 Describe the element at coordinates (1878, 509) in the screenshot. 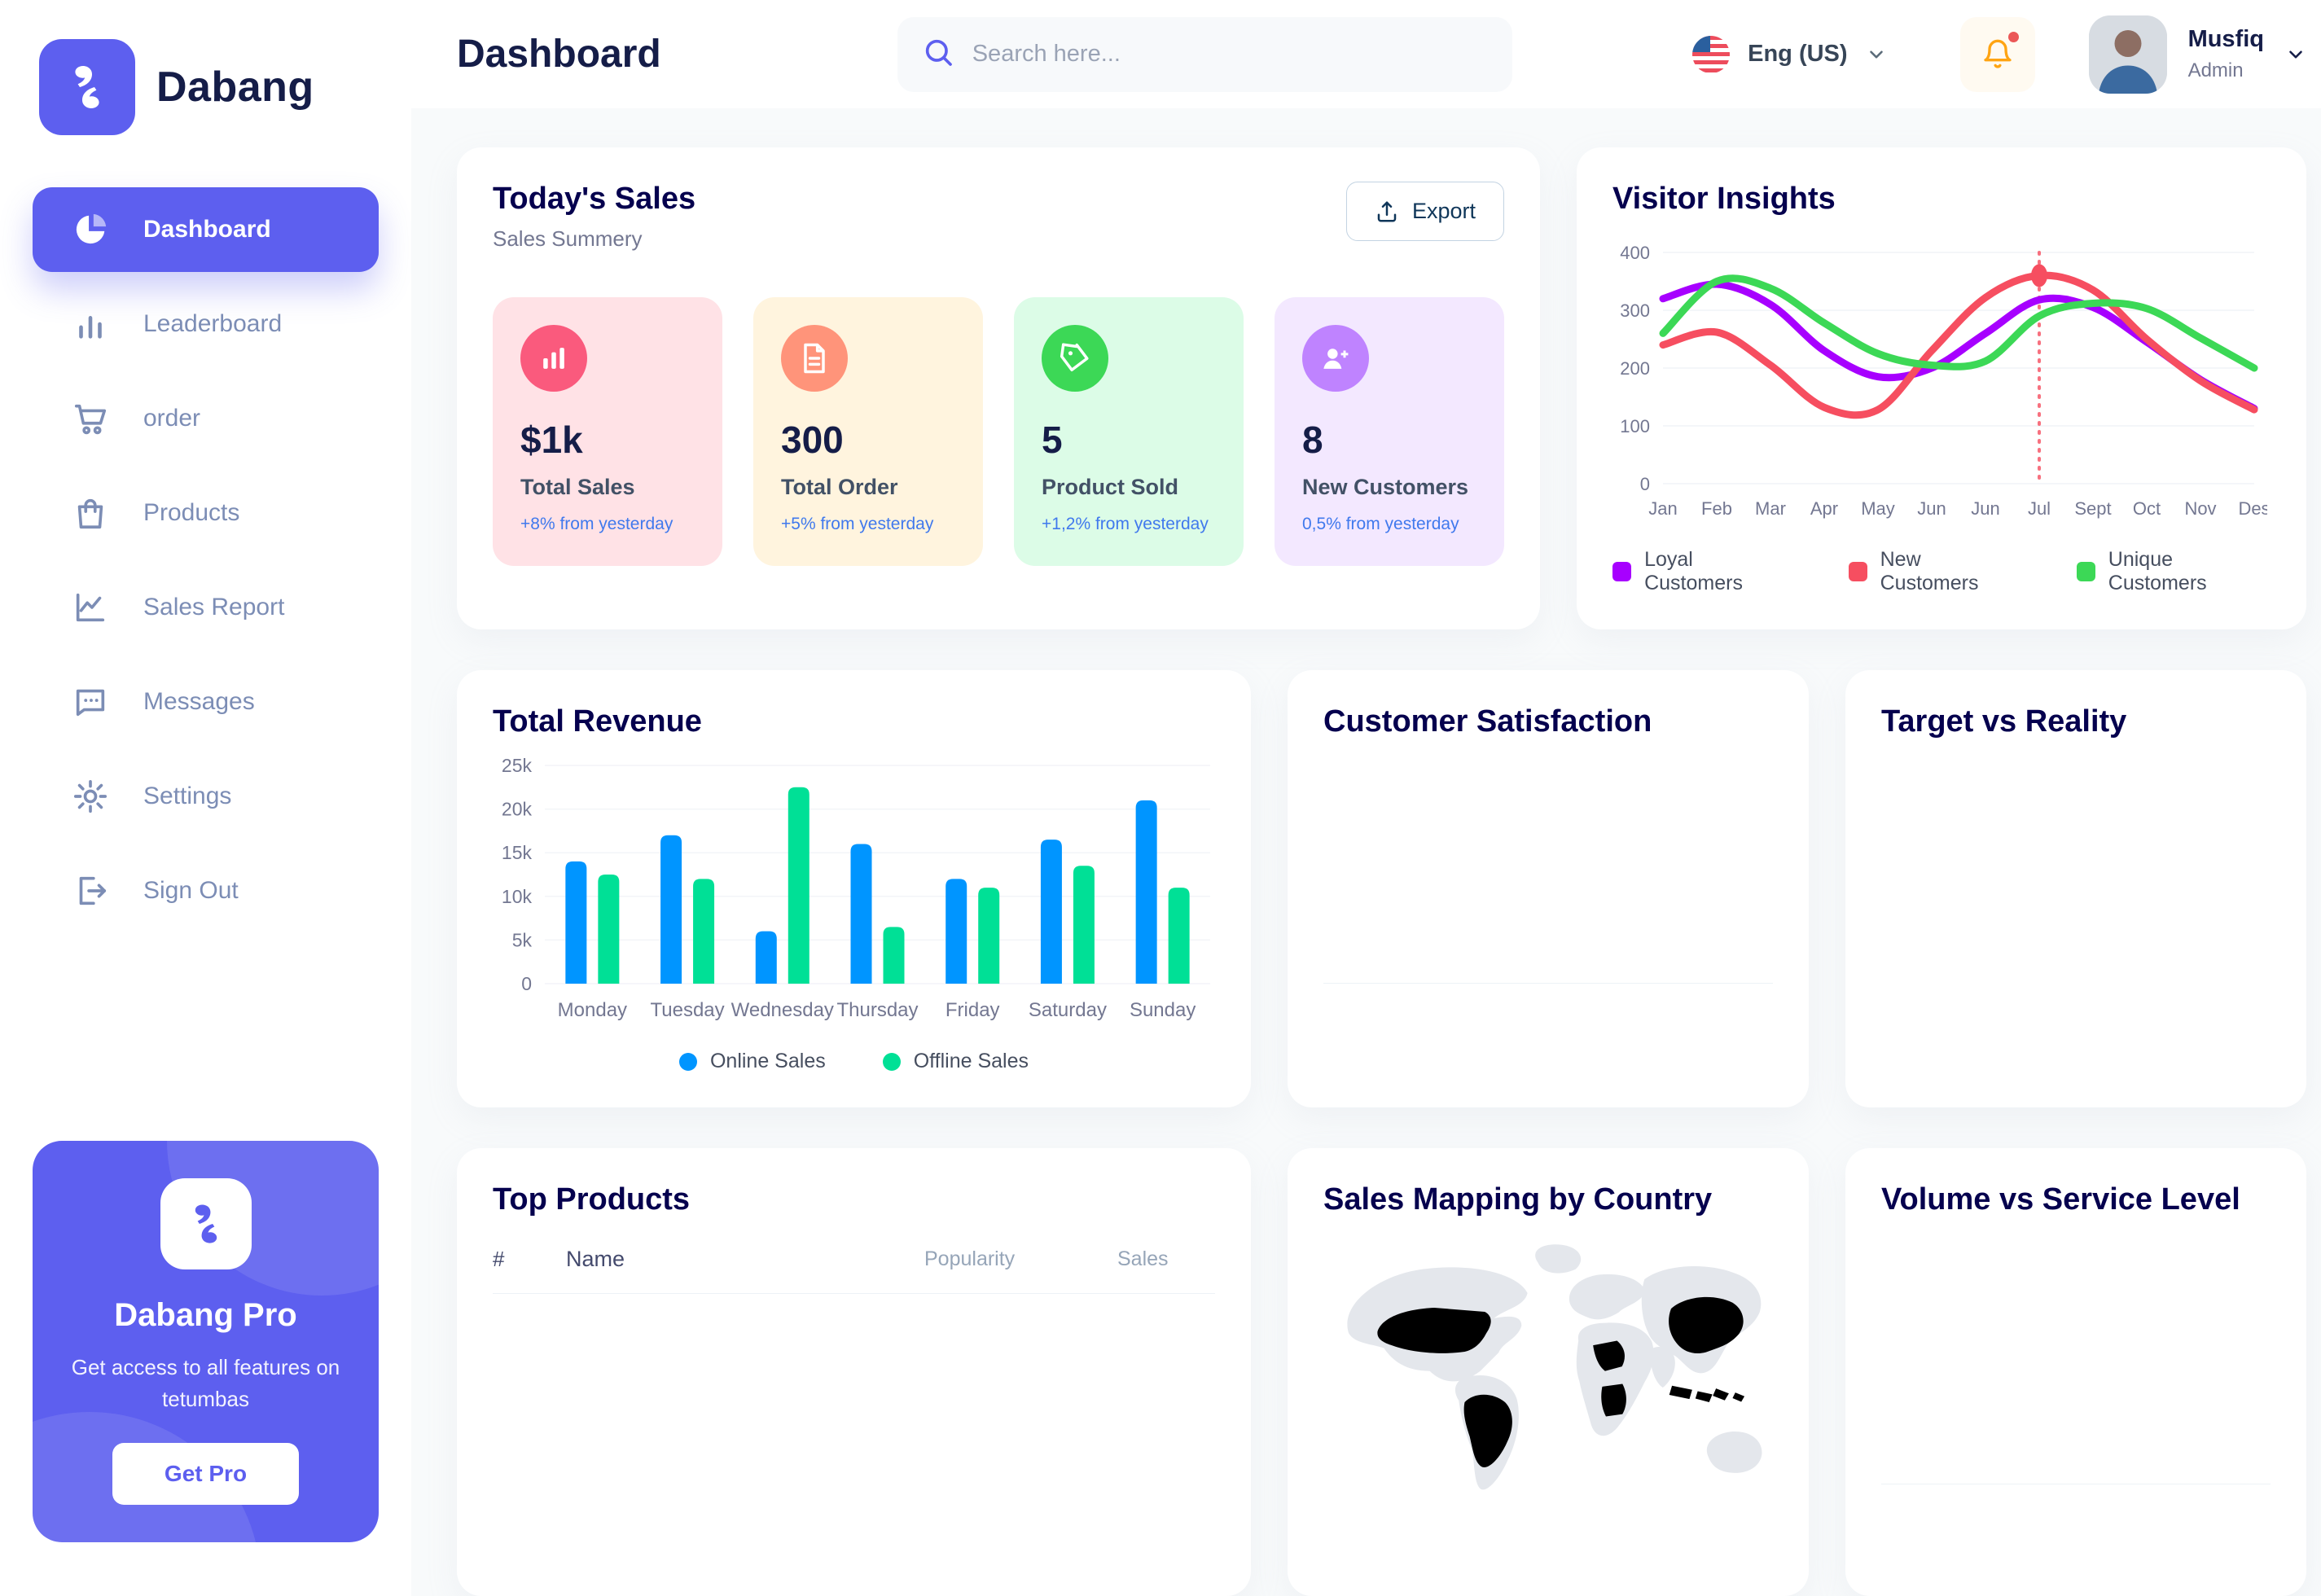

I see `svg-text: May` at that location.